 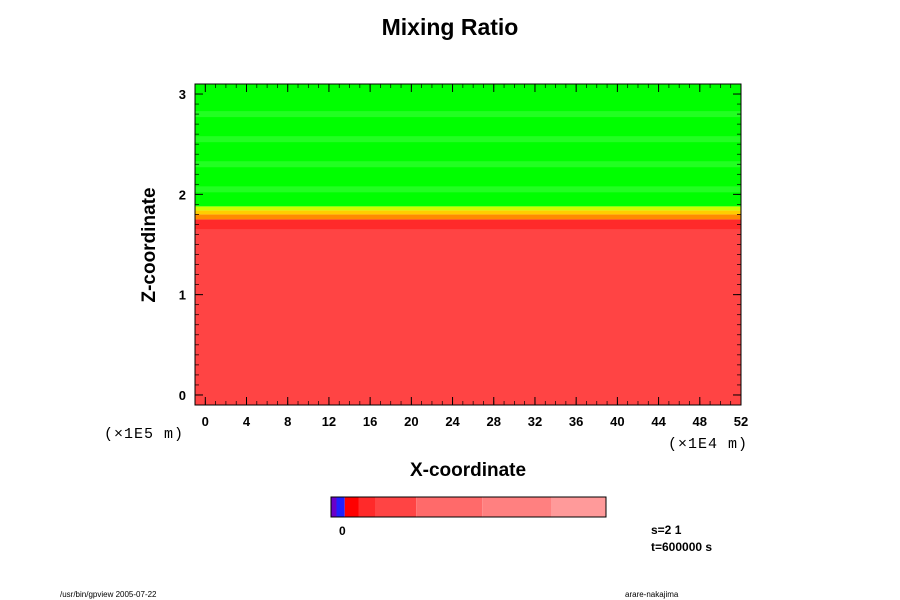 What do you see at coordinates (617, 421) in the screenshot?
I see `x-tick-label-10: 40` at bounding box center [617, 421].